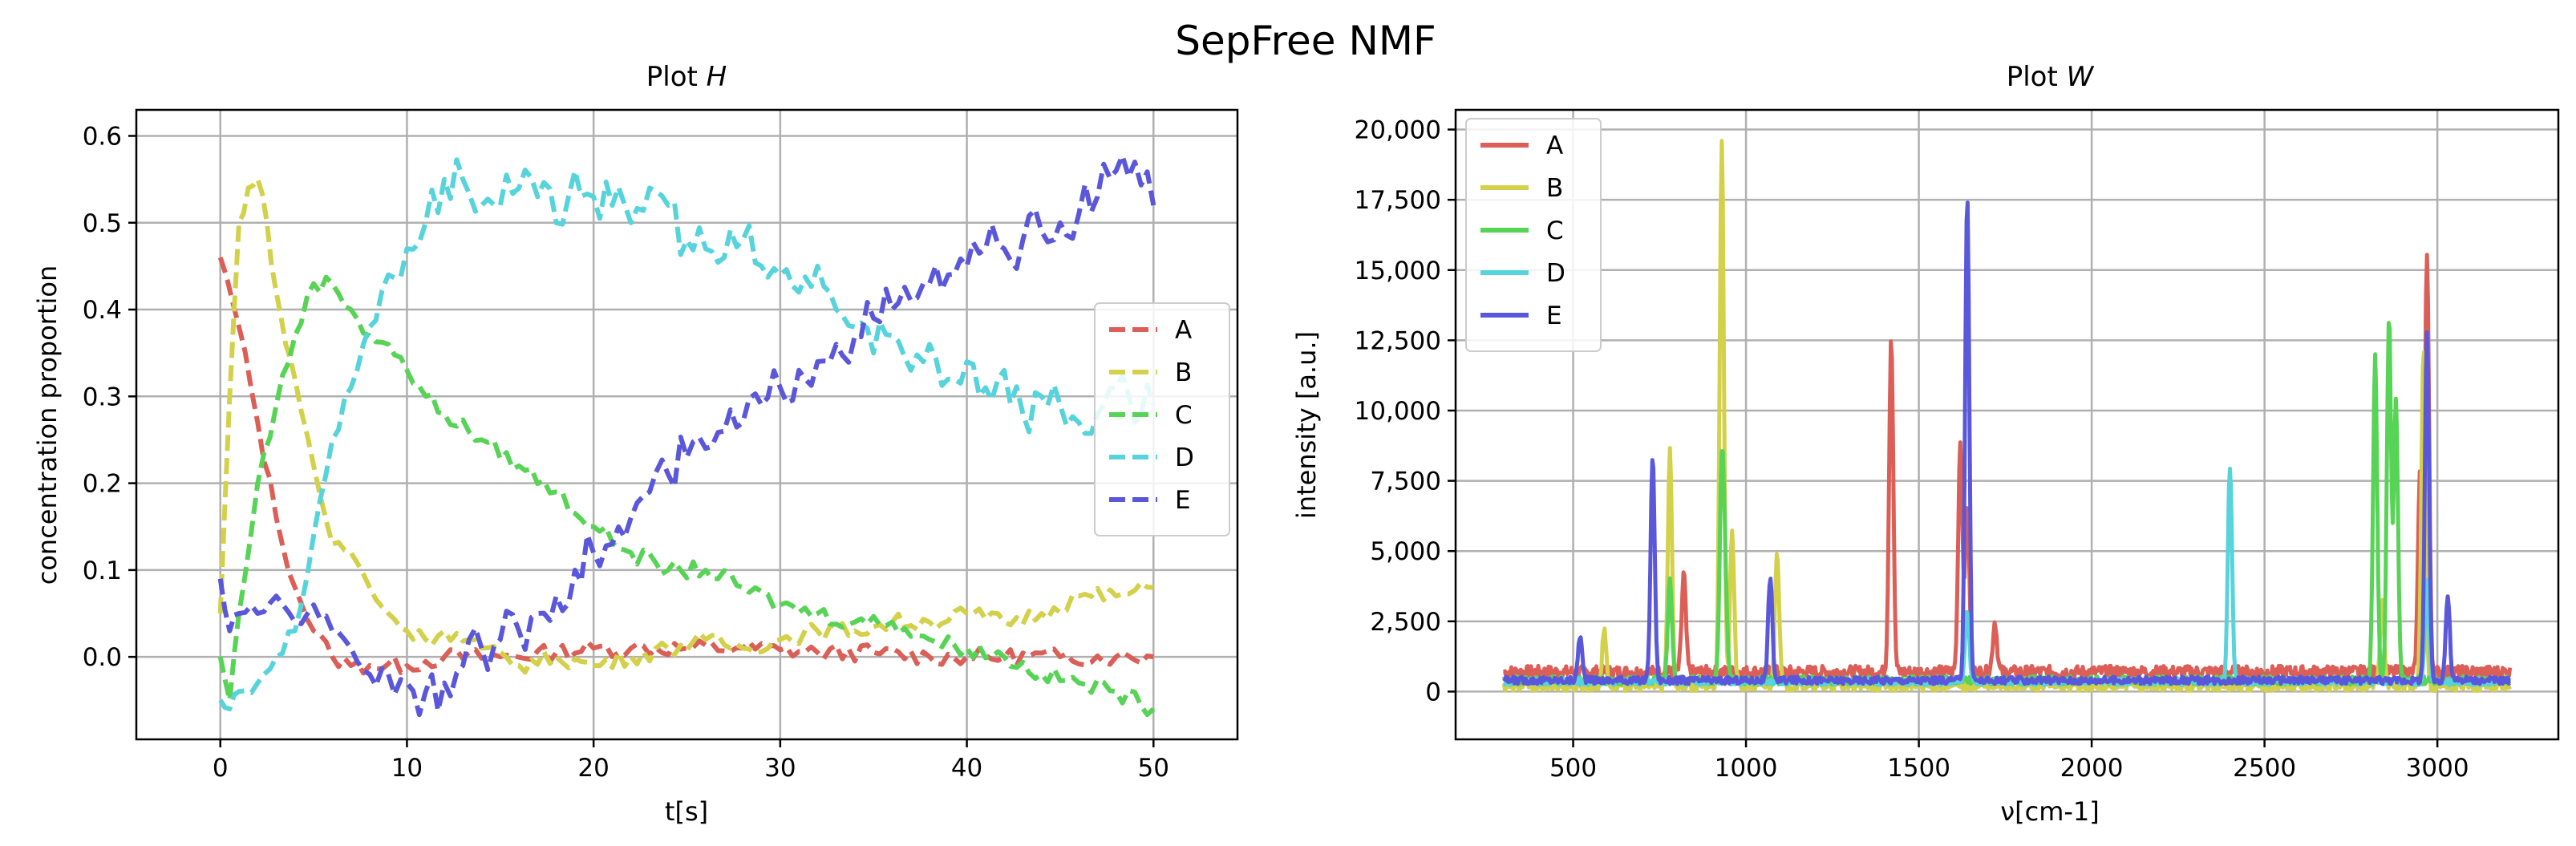 The height and width of the screenshot is (846, 2576). Describe the element at coordinates (102, 397) in the screenshot. I see `h-ytick-label: 0.3` at that location.